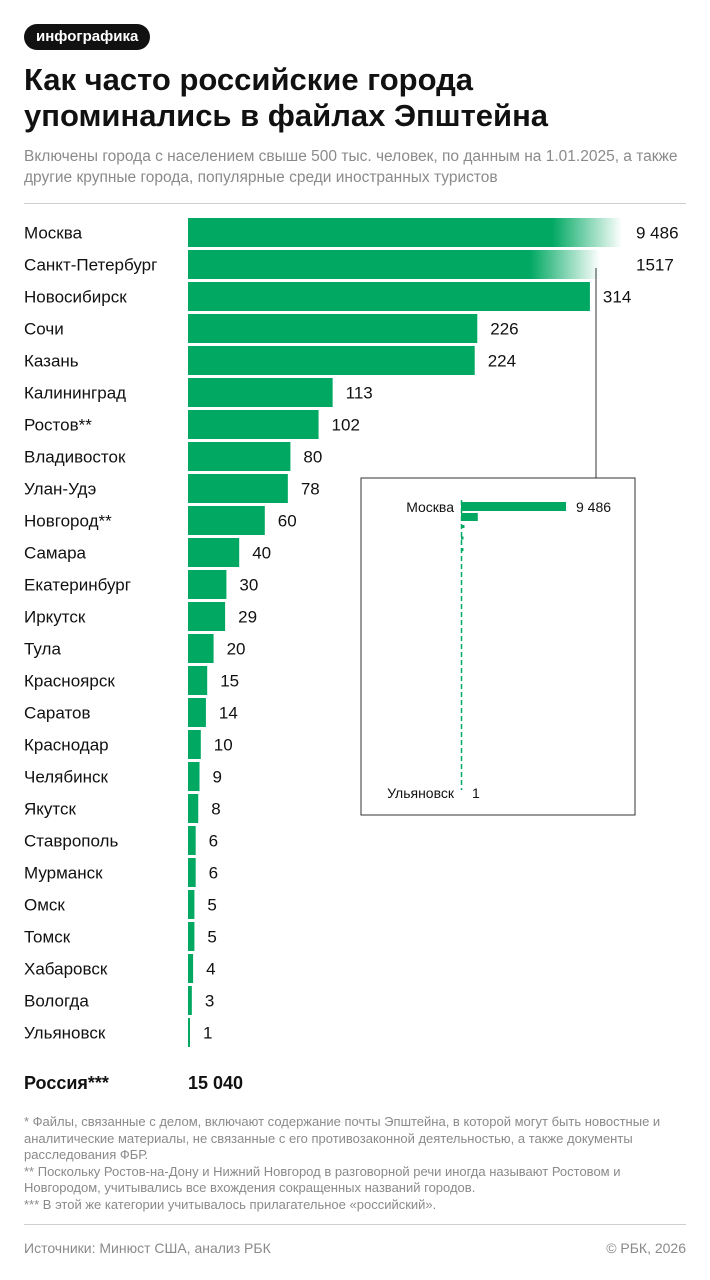 The height and width of the screenshot is (1280, 710). What do you see at coordinates (66, 777) in the screenshot?
I see `category-label: Челябинск` at bounding box center [66, 777].